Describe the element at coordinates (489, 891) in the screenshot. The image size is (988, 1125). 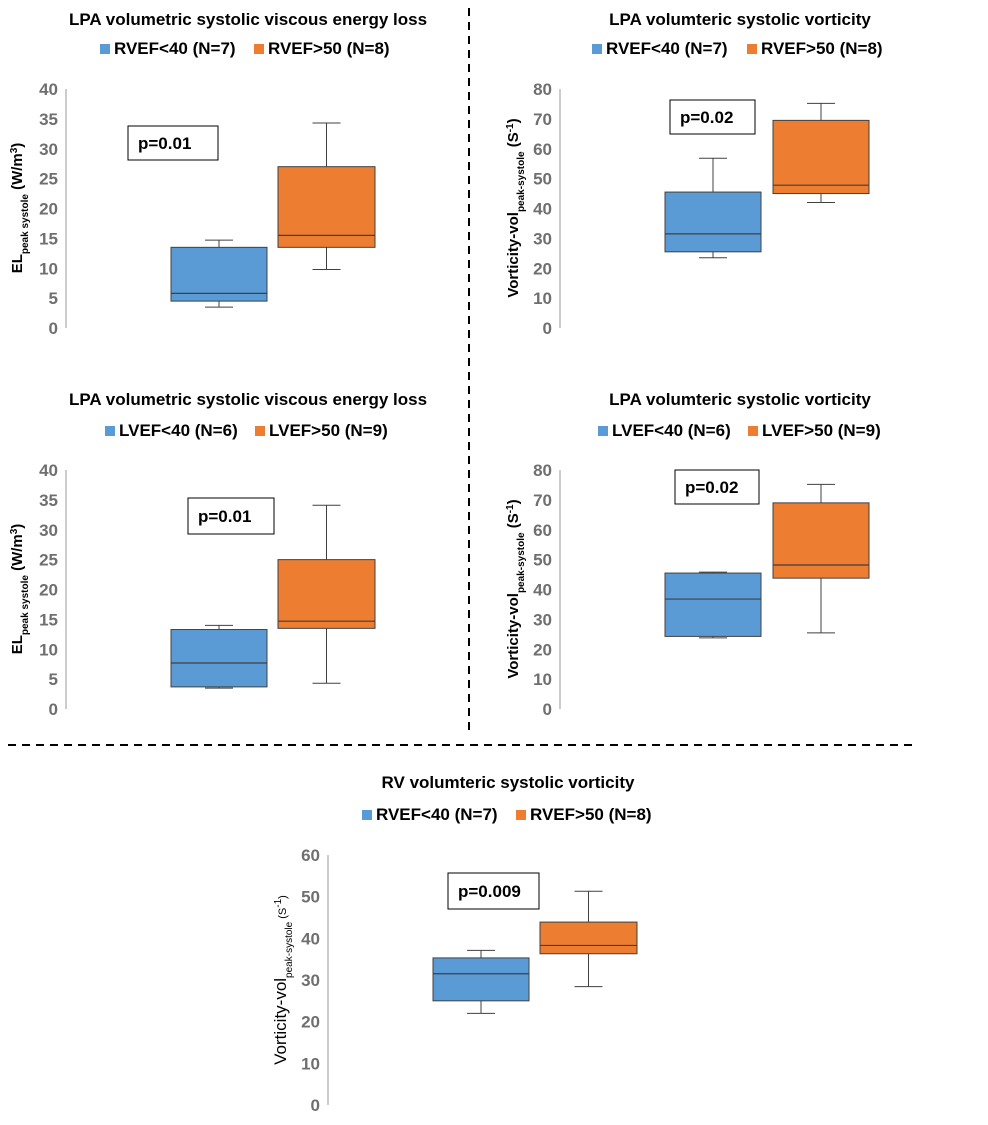
I see `pvalue-label: p=0.009` at that location.